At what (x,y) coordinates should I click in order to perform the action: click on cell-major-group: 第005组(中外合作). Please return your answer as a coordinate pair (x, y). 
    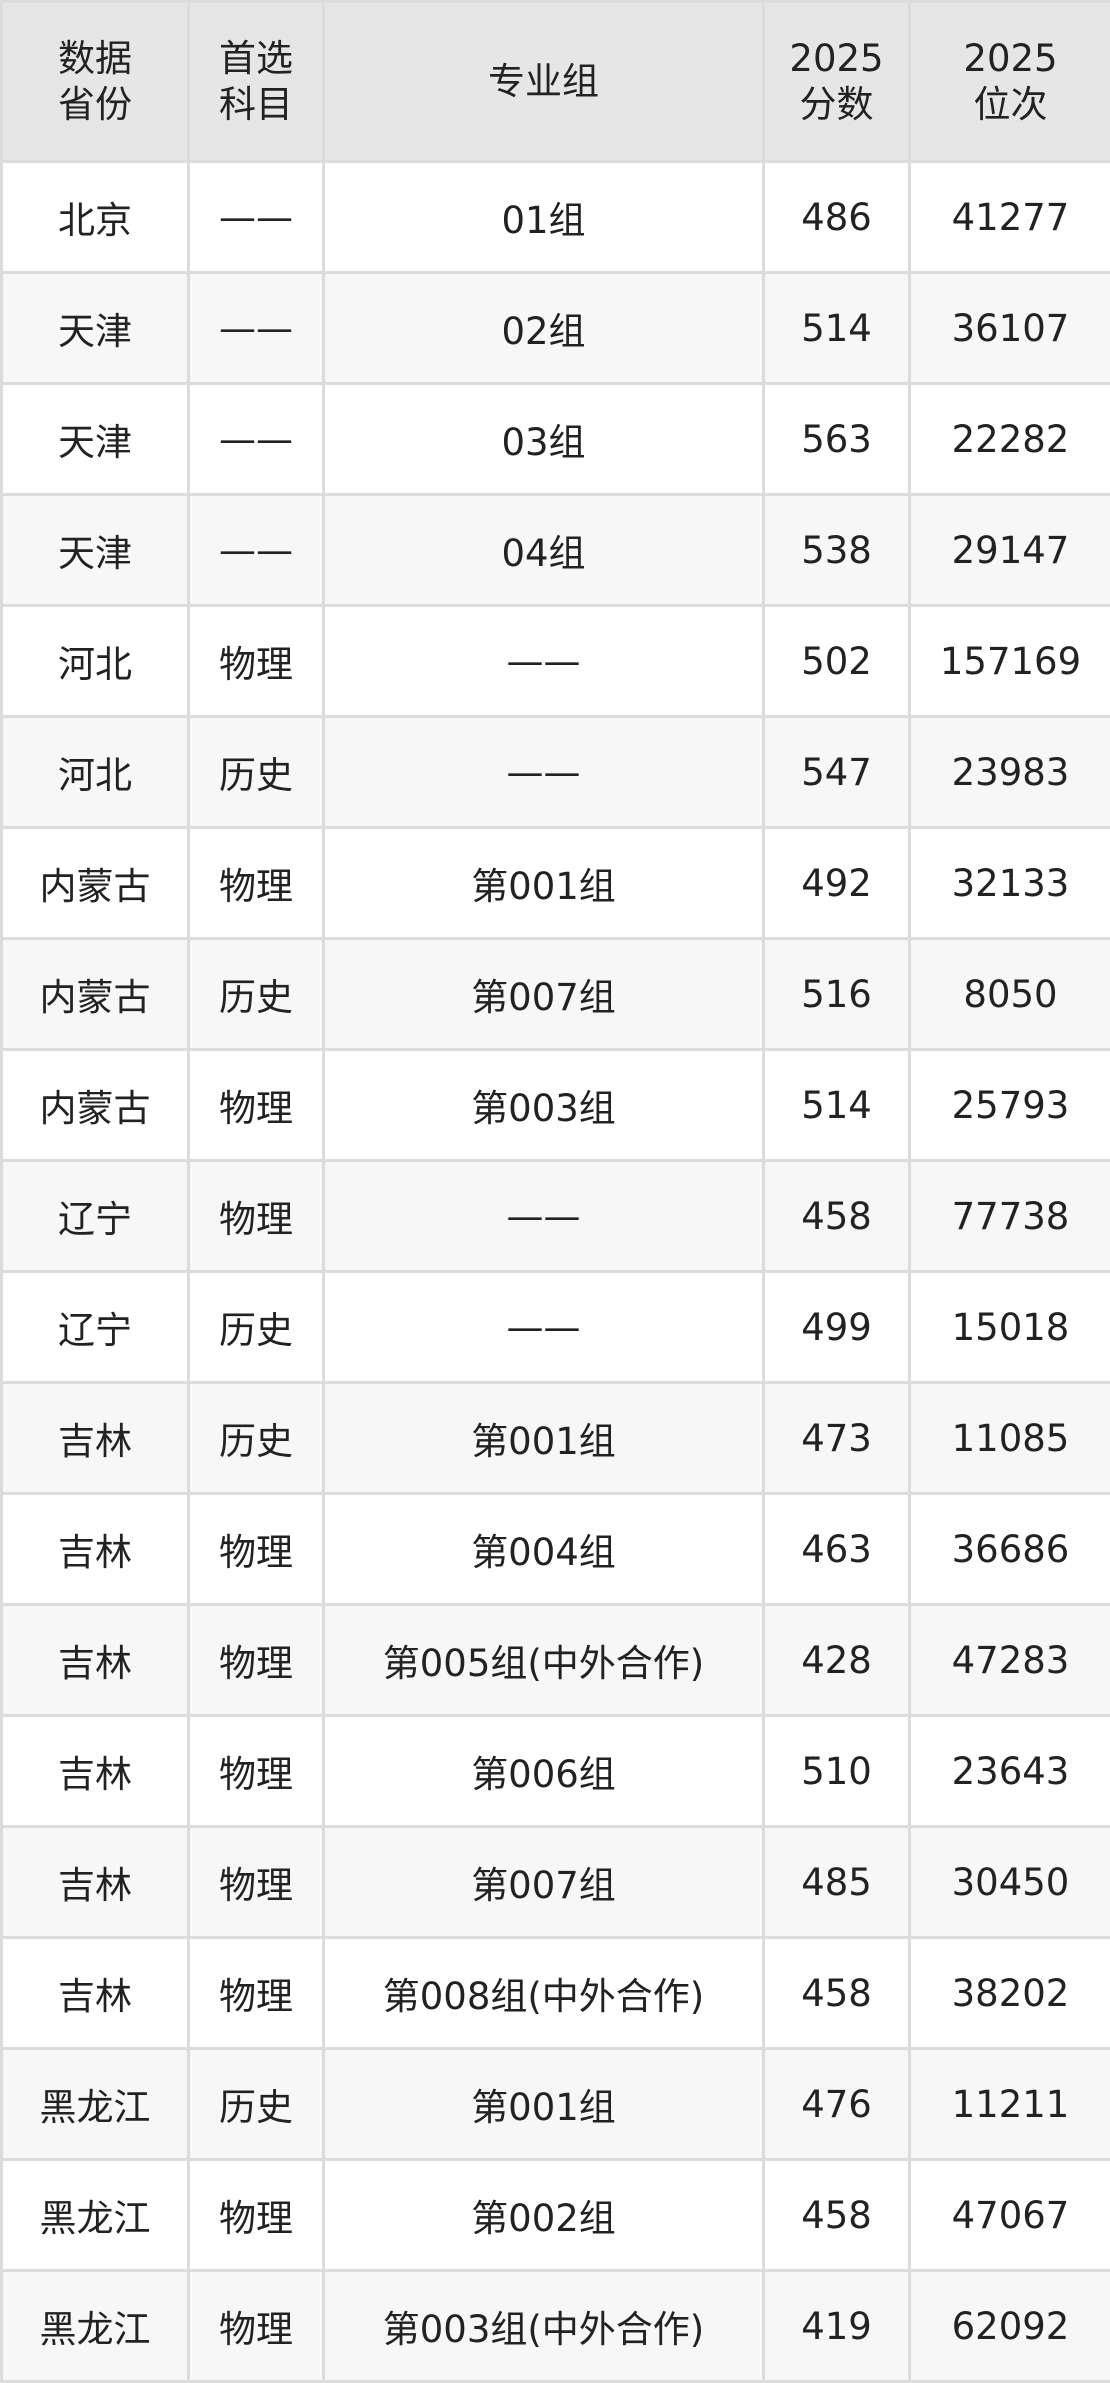
    Looking at the image, I should click on (544, 1660).